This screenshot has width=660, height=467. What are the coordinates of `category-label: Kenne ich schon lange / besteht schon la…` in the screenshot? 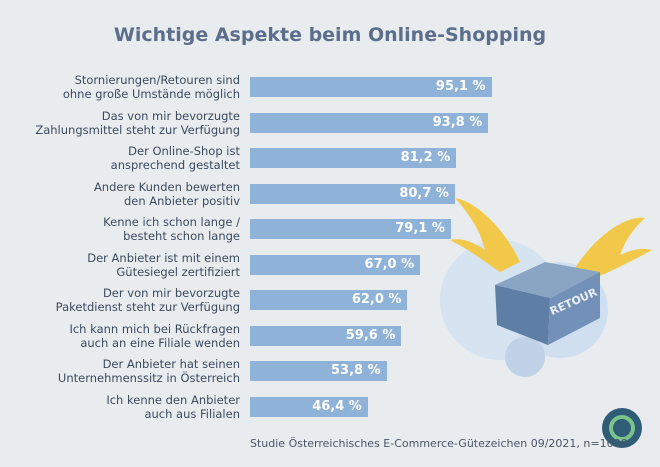 It's located at (171, 229).